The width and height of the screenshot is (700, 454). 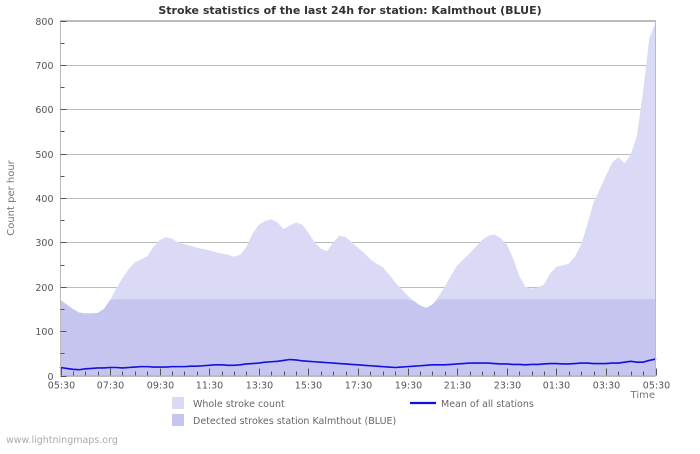 I want to click on y-tick-label-700: 700, so click(x=44, y=66).